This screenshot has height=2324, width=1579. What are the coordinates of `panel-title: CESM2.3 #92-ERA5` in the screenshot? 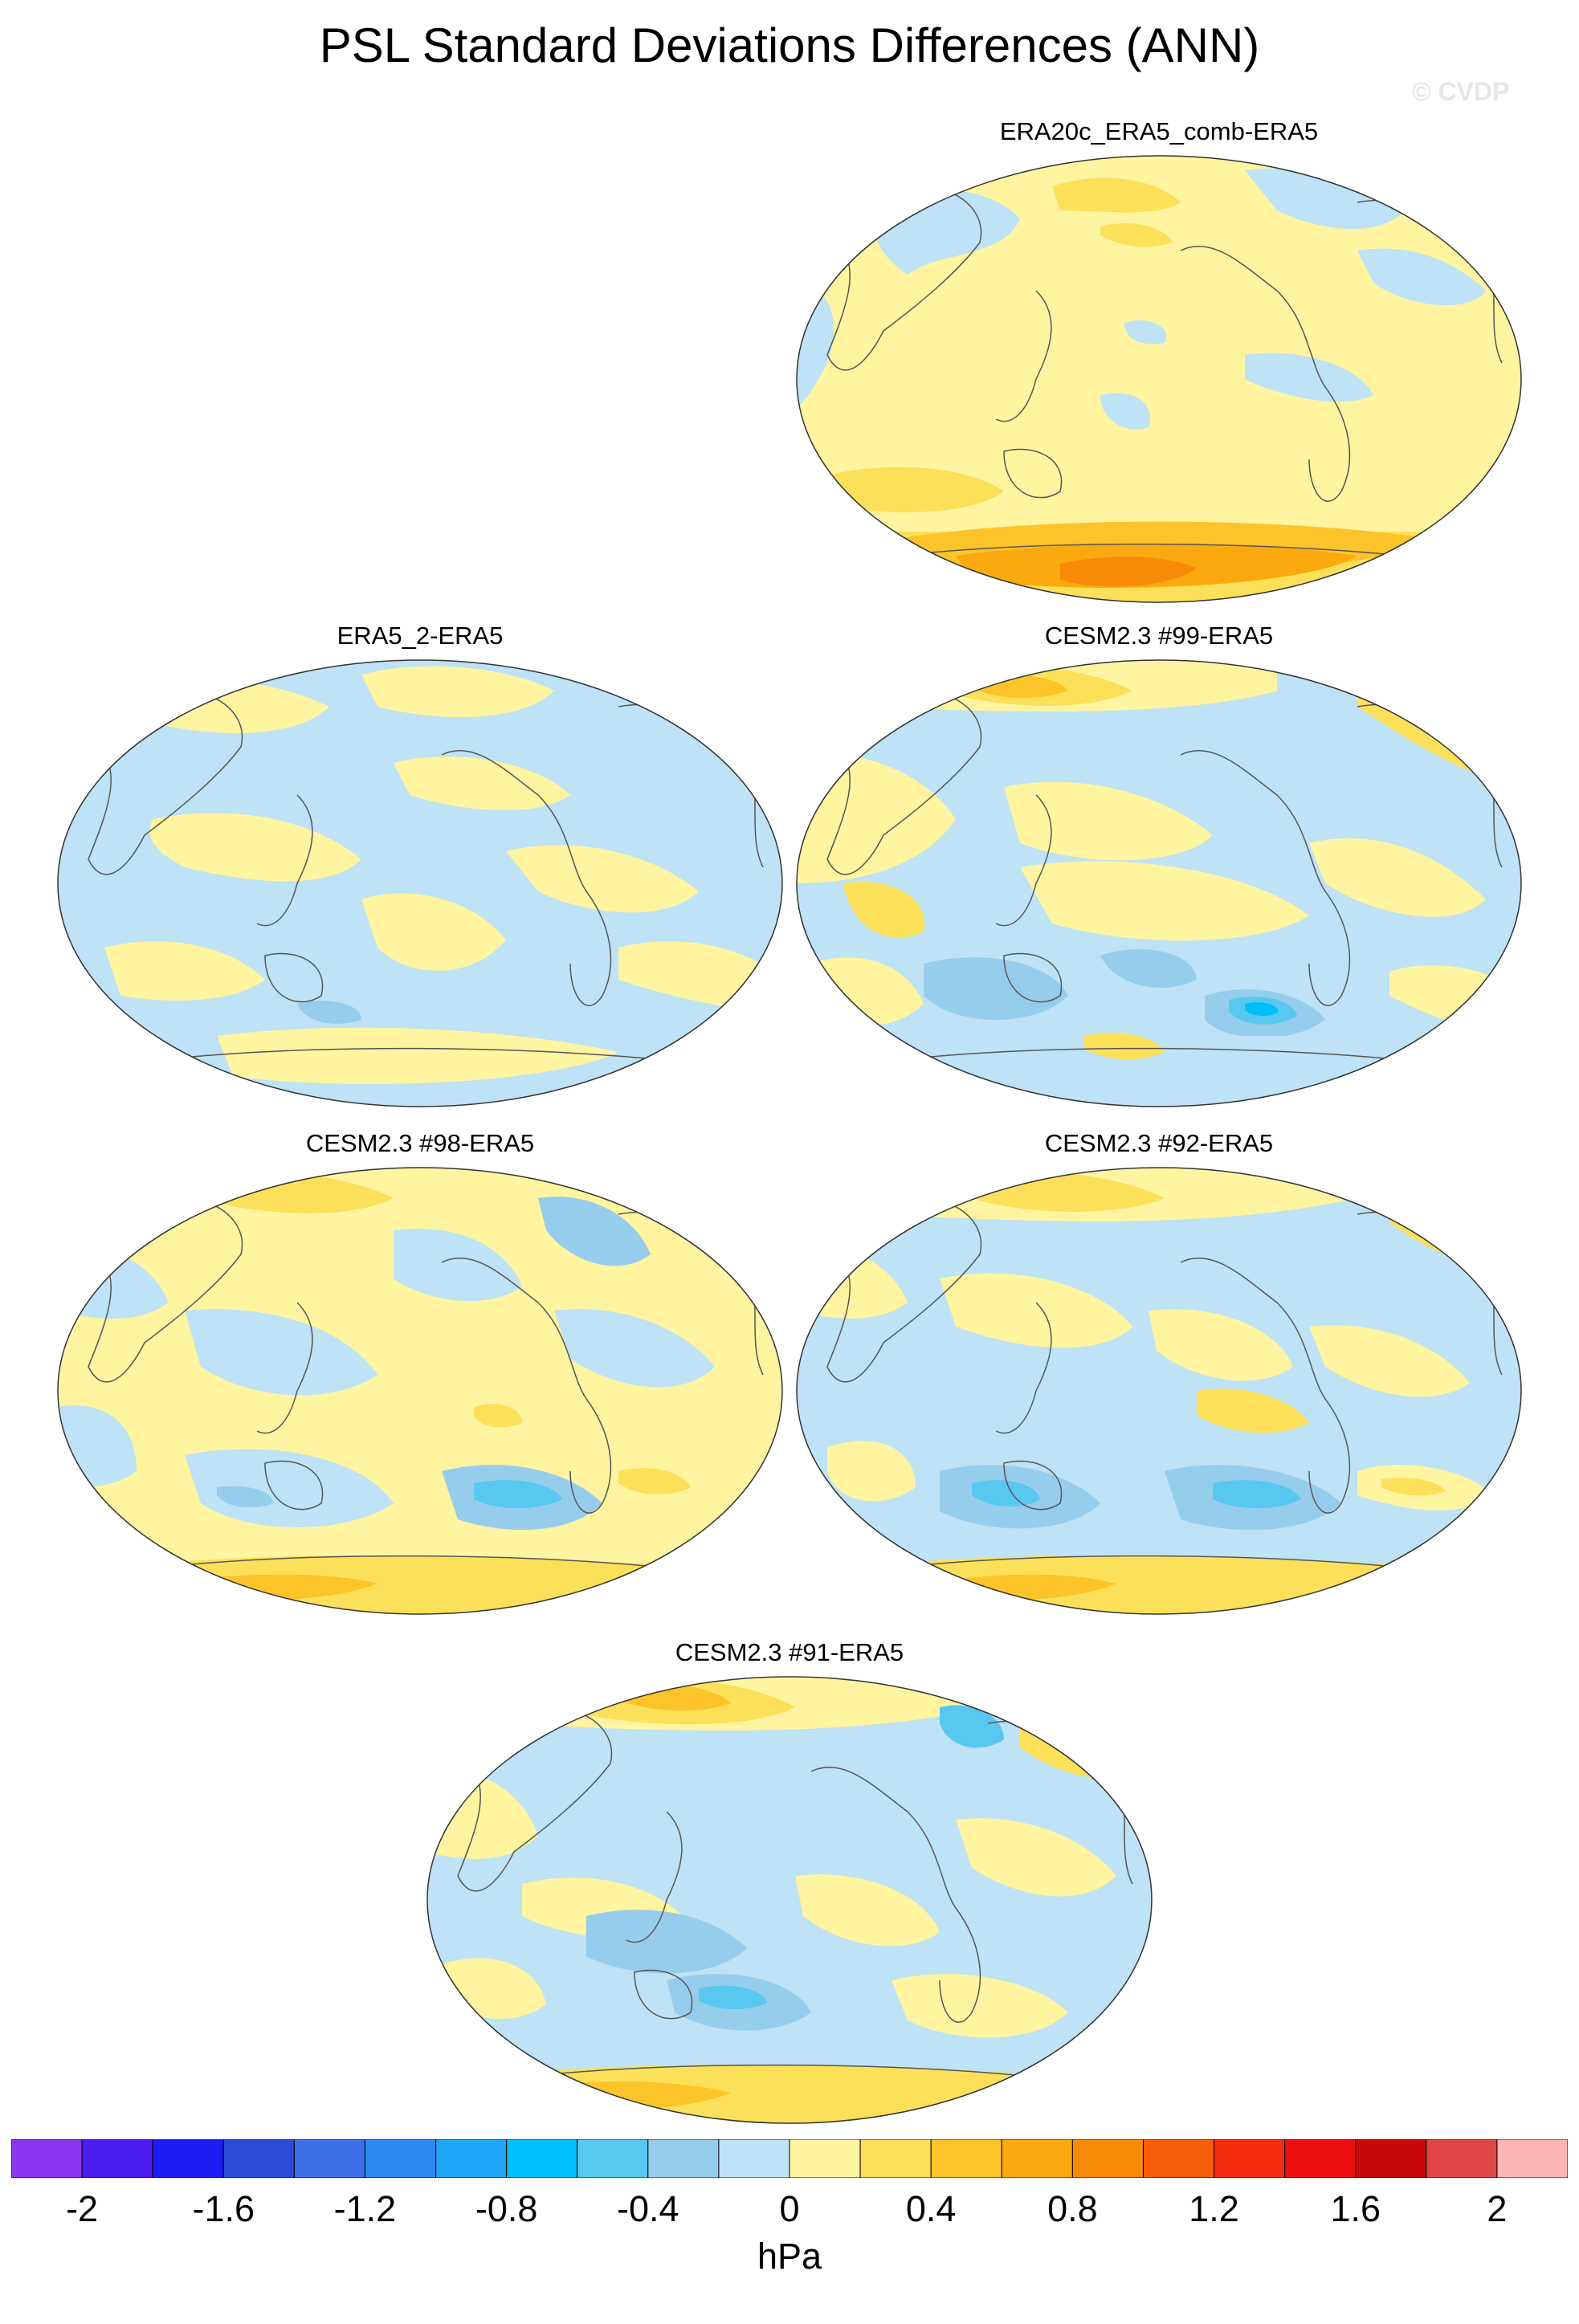 It's located at (1159, 1143).